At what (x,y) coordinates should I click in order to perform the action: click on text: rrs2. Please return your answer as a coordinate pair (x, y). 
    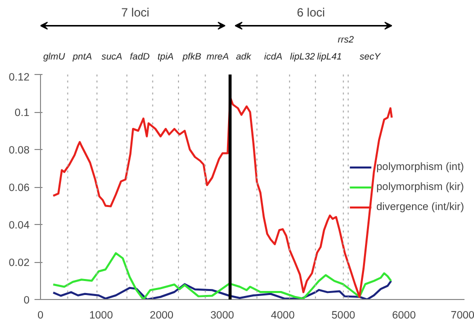
    Looking at the image, I should click on (346, 39).